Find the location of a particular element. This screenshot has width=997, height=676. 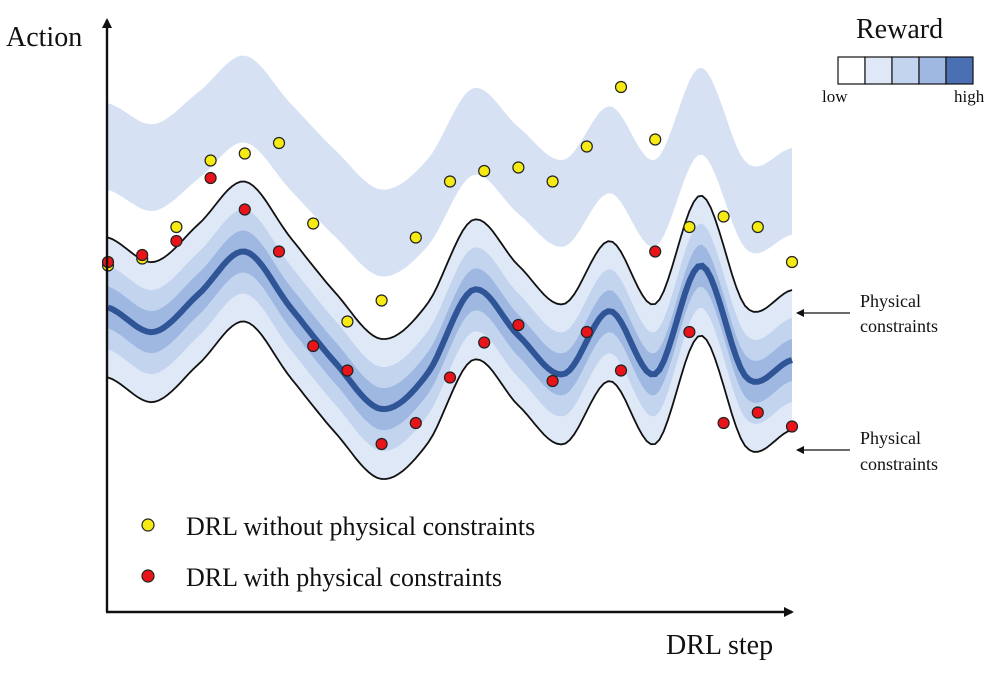

upper-constraint-annotation: Physical constraints is located at coordinates (867, 313).